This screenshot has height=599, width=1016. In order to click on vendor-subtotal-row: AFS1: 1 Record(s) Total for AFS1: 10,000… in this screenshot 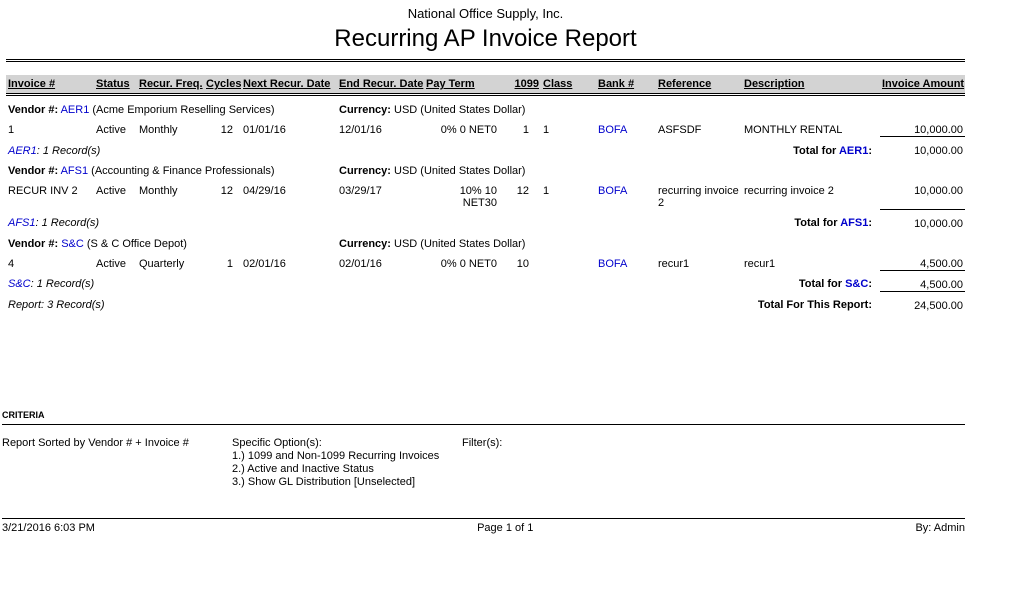, I will do `click(485, 219)`.